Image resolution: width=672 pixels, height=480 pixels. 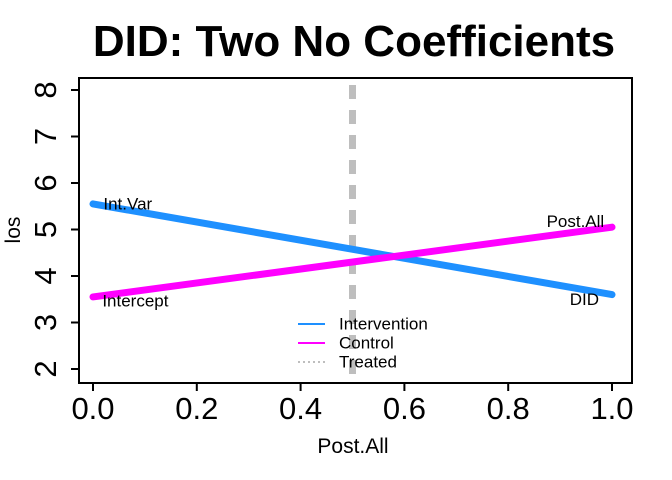 What do you see at coordinates (135, 301) in the screenshot?
I see `annotation-intercept: Intercept` at bounding box center [135, 301].